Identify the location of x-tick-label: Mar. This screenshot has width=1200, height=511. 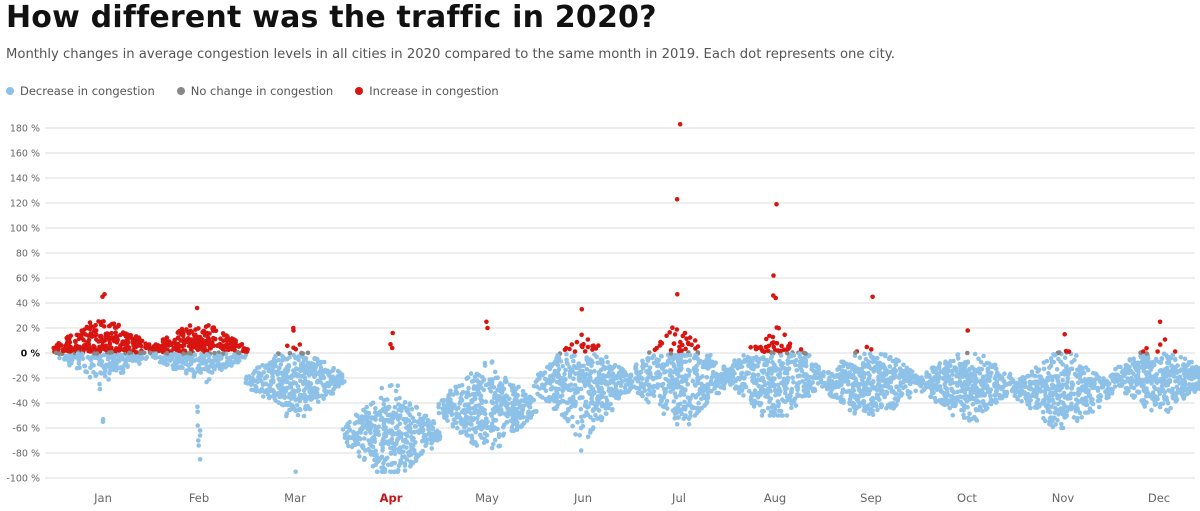
(295, 498).